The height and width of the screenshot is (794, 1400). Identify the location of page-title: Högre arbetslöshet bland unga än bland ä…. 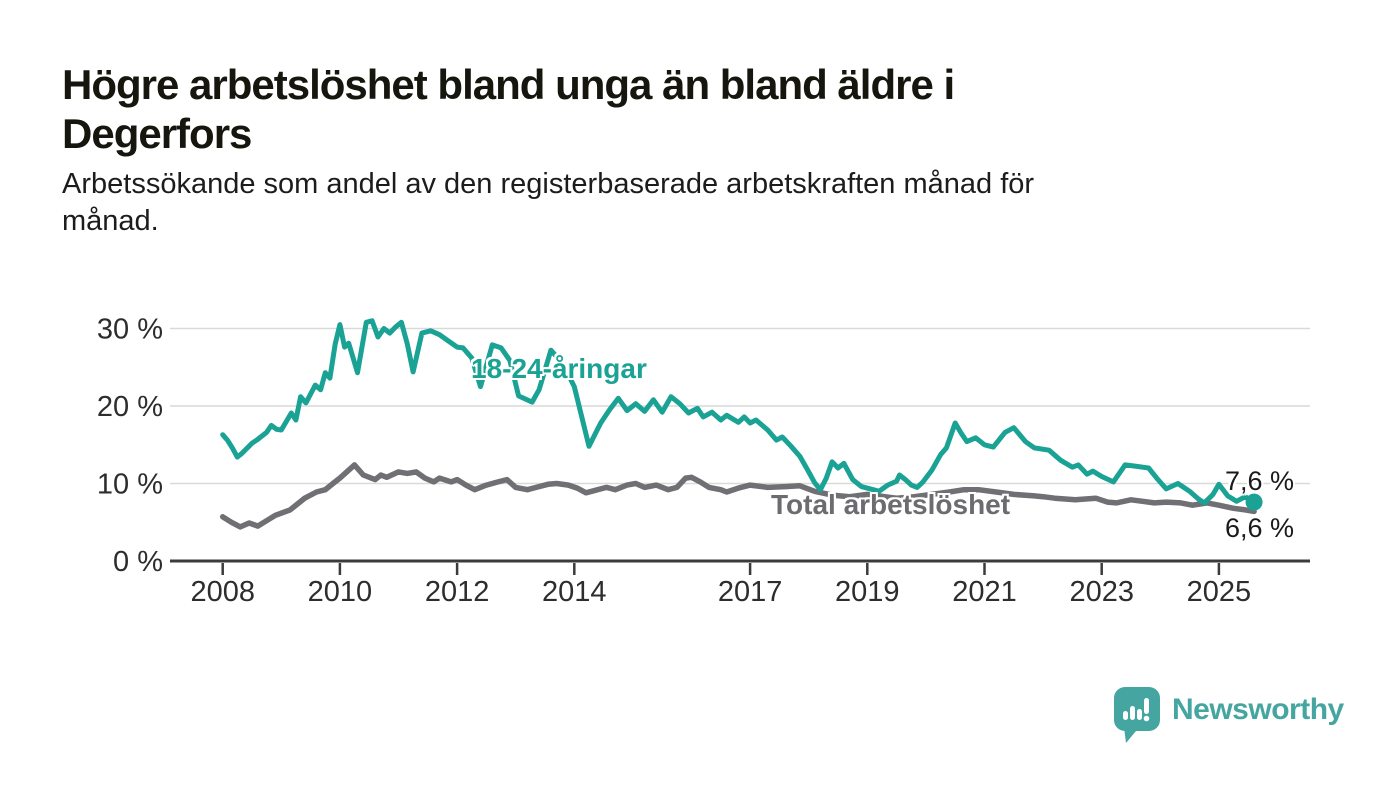
(687, 109).